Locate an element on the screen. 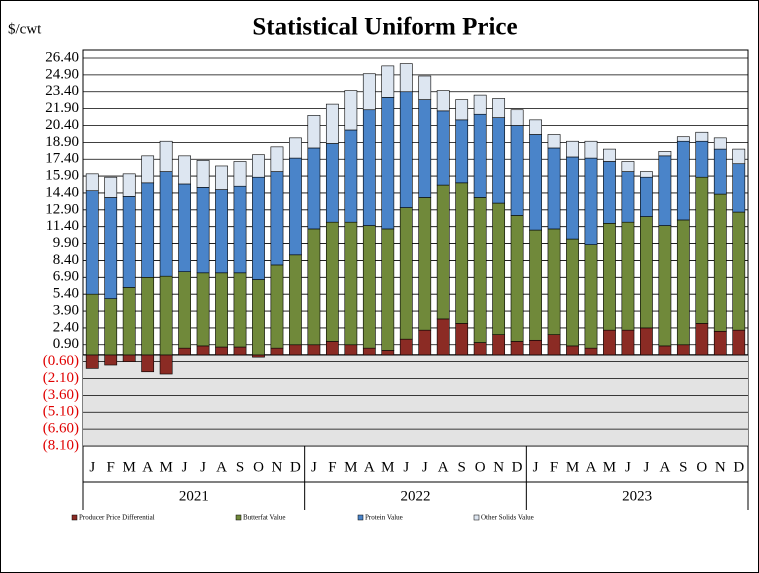 The image size is (759, 573). y-tick-label: 9.90 is located at coordinates (66, 243).